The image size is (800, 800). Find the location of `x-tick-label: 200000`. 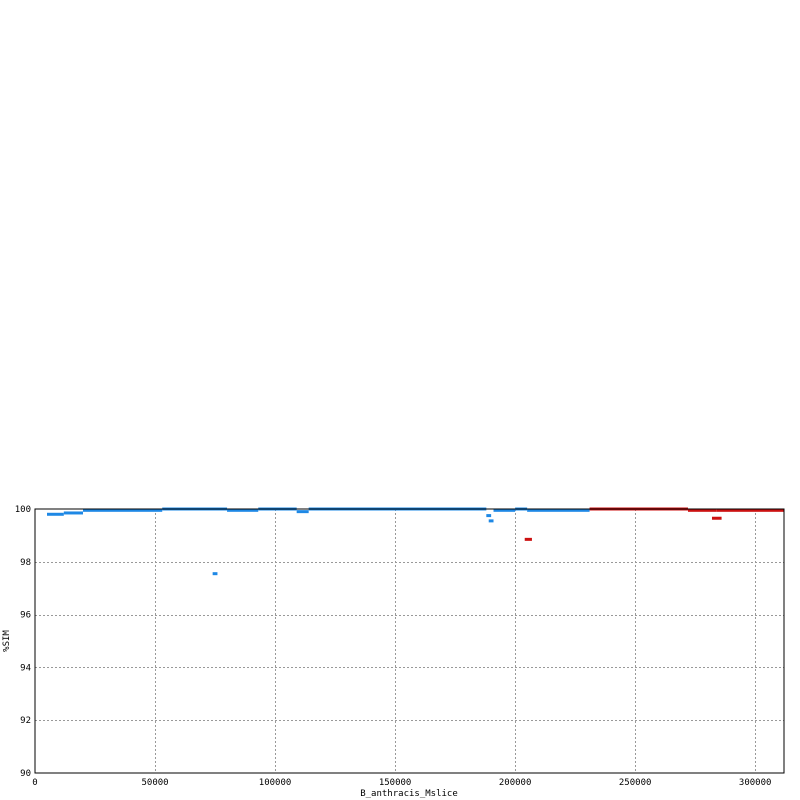

x-tick-label: 200000 is located at coordinates (515, 783).